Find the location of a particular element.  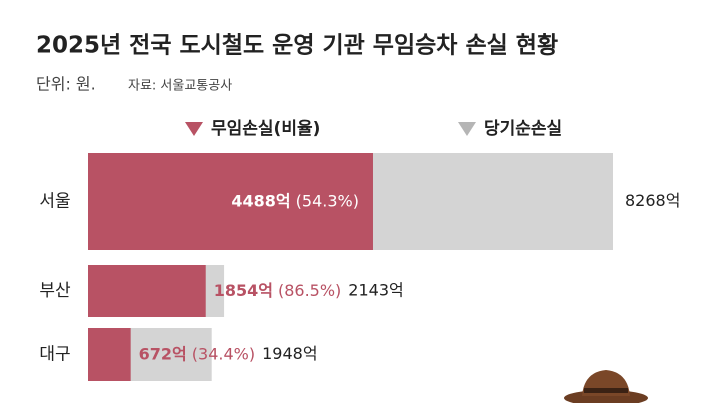

illustration is located at coordinates (606, 386).